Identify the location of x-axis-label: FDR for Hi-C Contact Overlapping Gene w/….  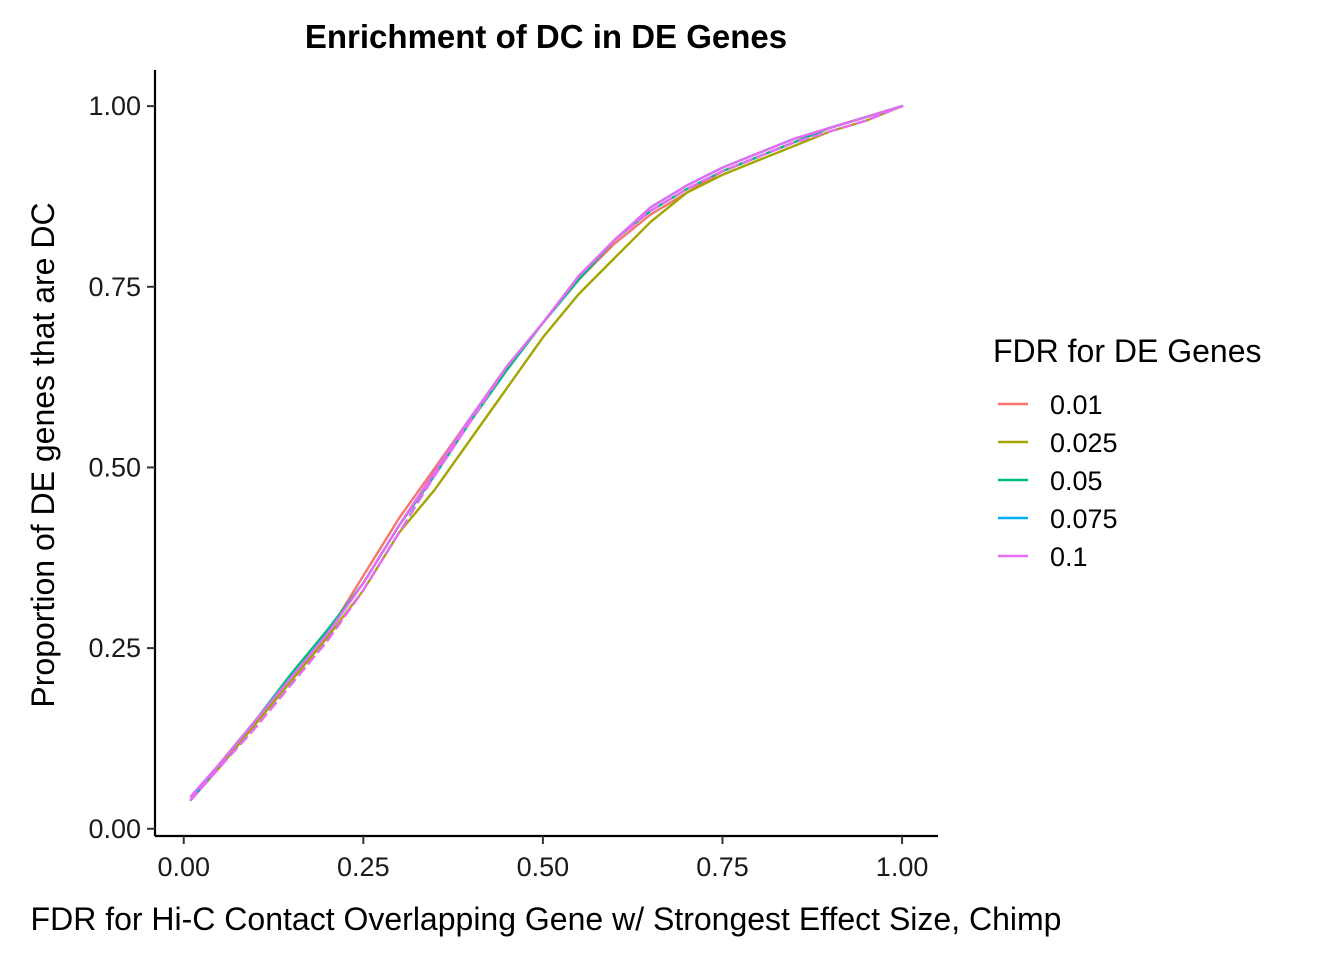
(546, 919).